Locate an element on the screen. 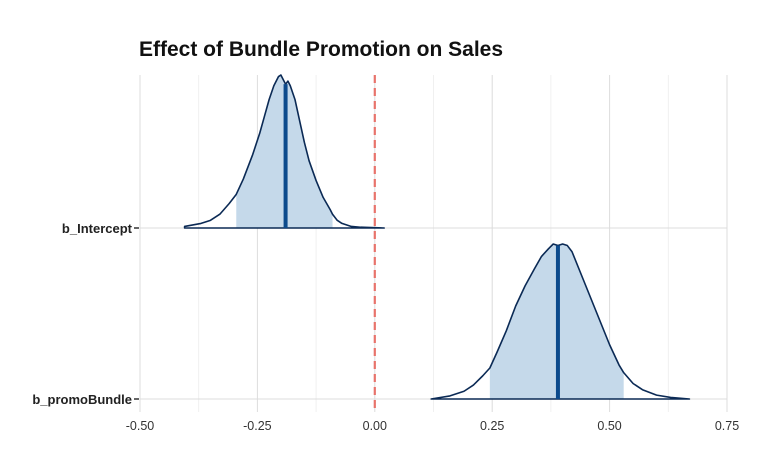 The width and height of the screenshot is (768, 474). y-axis: b_Intercept b_promoBundle is located at coordinates (85, 314).